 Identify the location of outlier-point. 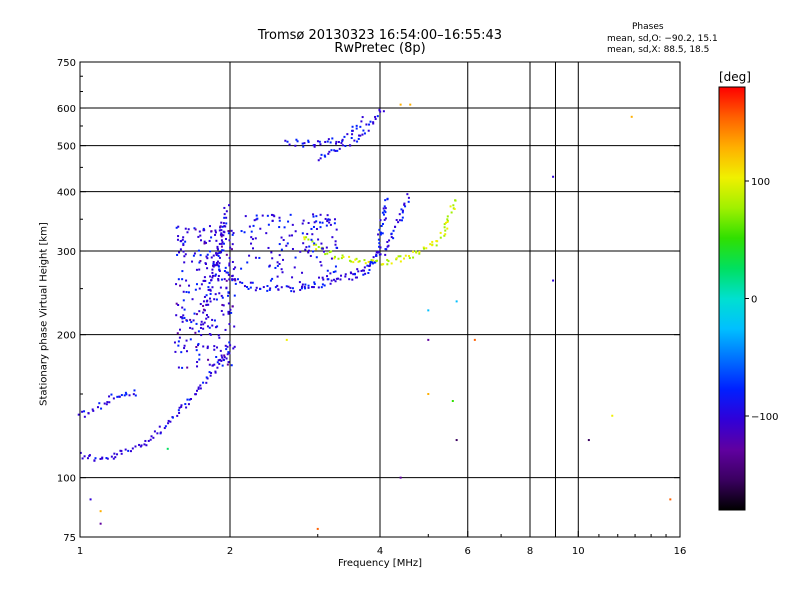
(400, 104).